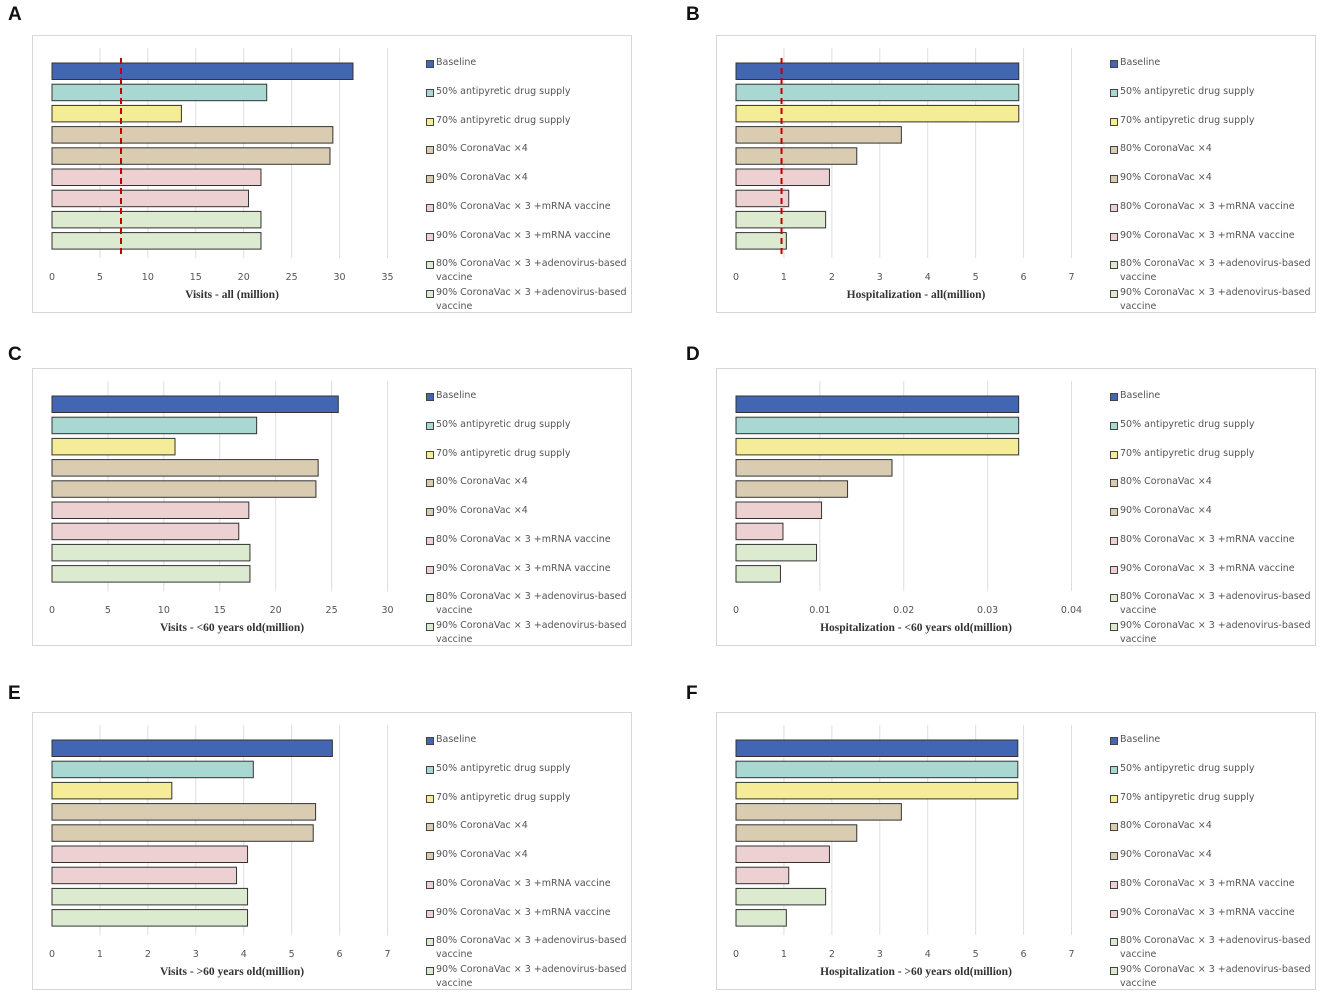 Image resolution: width=1325 pixels, height=999 pixels. Describe the element at coordinates (15, 14) in the screenshot. I see `panel-letter-a: A` at that location.